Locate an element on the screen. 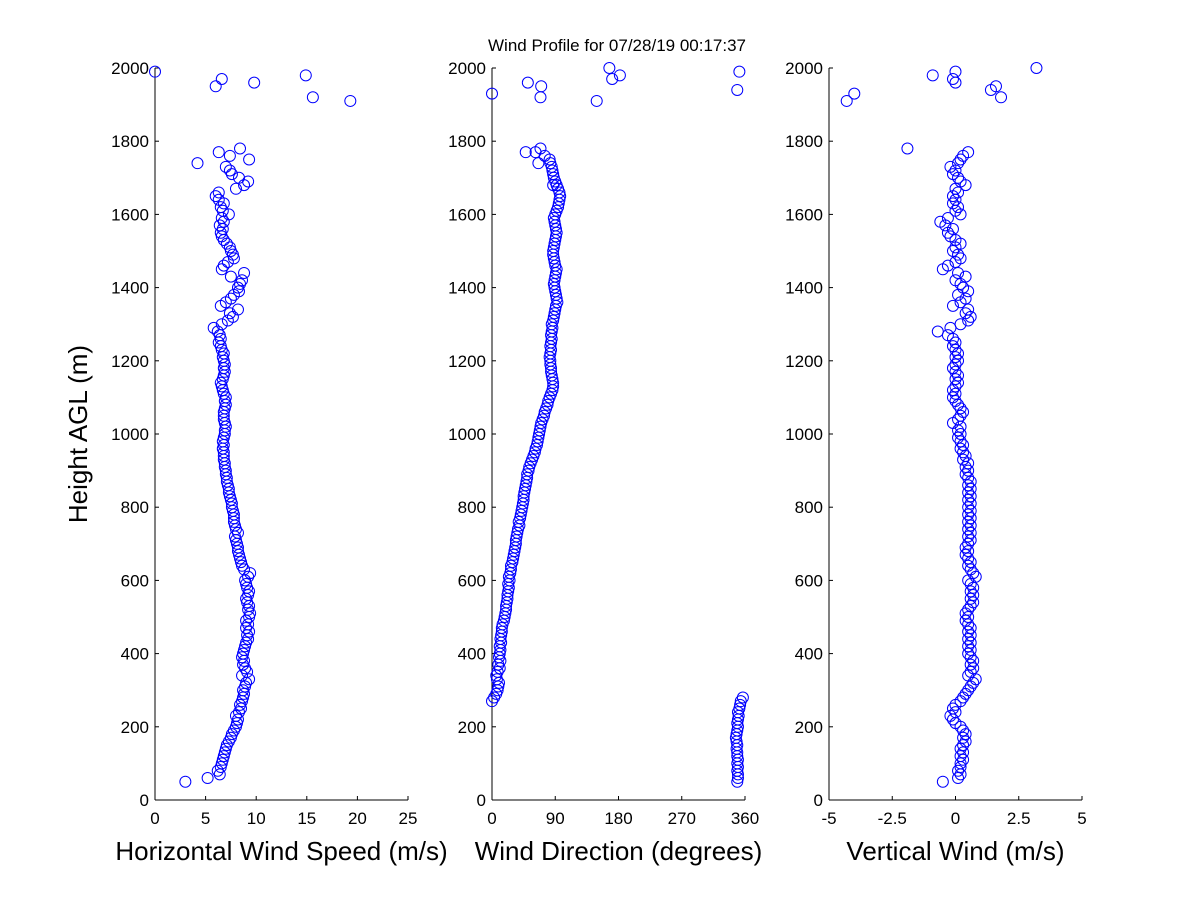  x-tick-label: 90 is located at coordinates (555, 818).